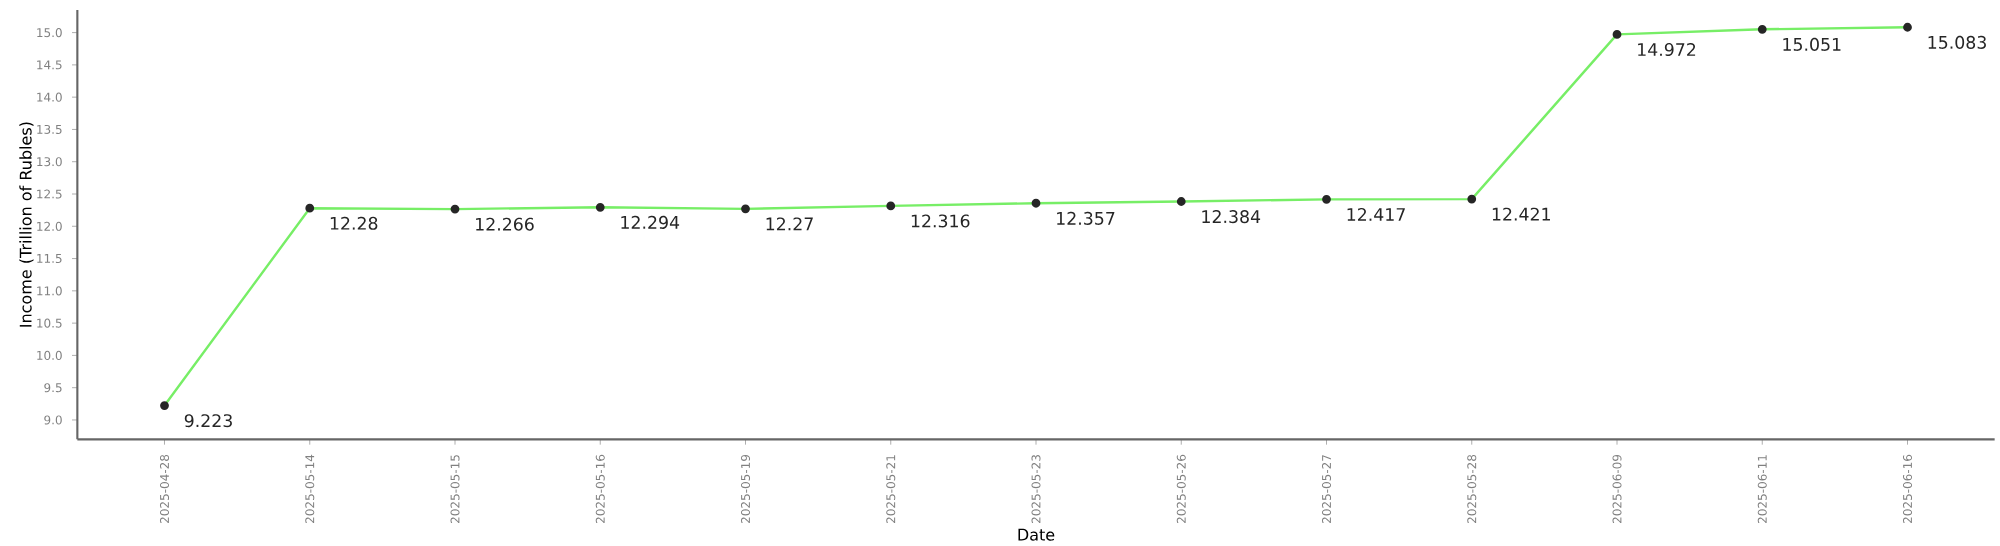  Describe the element at coordinates (940, 221) in the screenshot. I see `data-label: 12.316` at that location.